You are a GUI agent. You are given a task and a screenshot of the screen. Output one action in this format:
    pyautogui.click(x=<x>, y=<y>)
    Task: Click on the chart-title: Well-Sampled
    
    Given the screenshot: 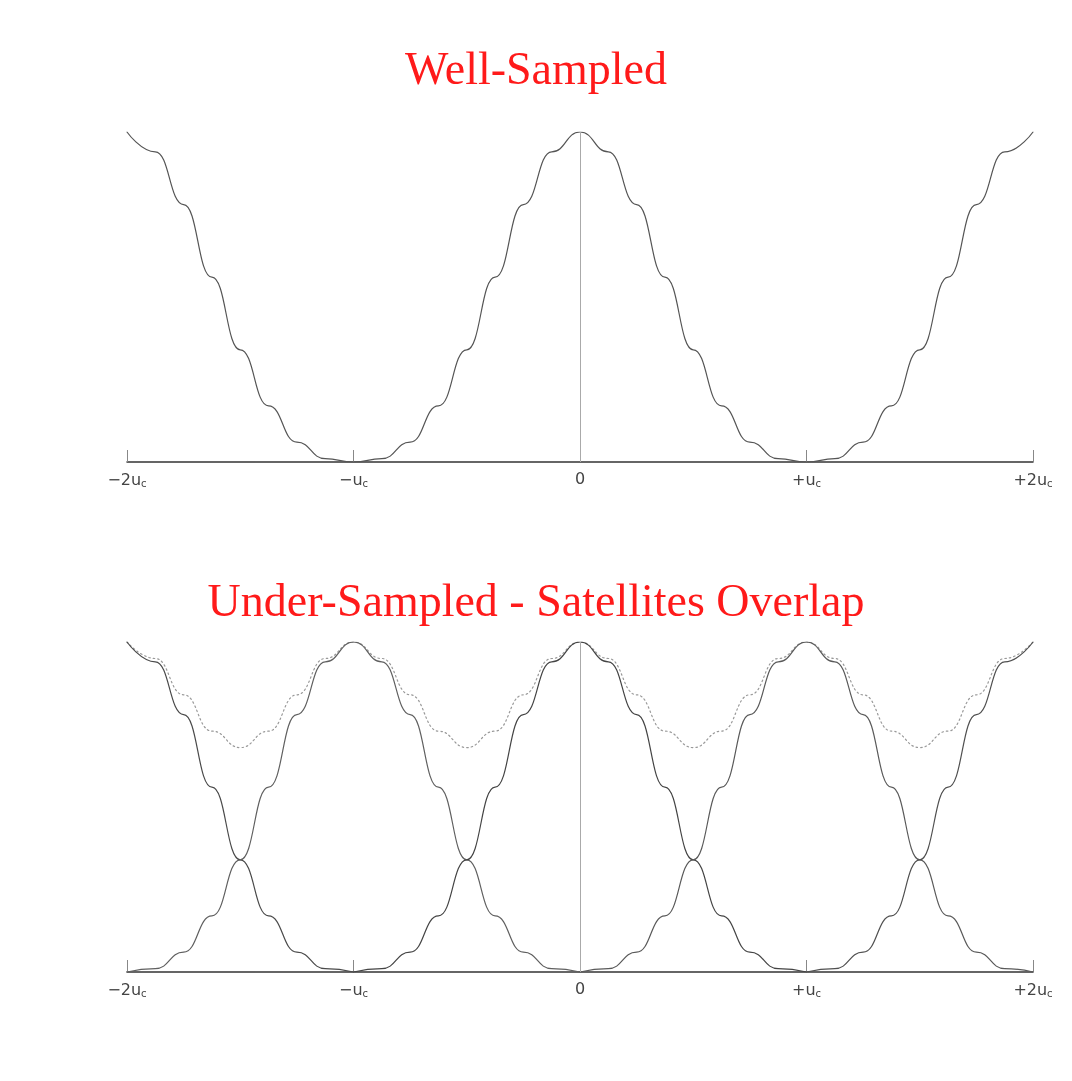 What is the action you would take?
    pyautogui.click(x=536, y=68)
    